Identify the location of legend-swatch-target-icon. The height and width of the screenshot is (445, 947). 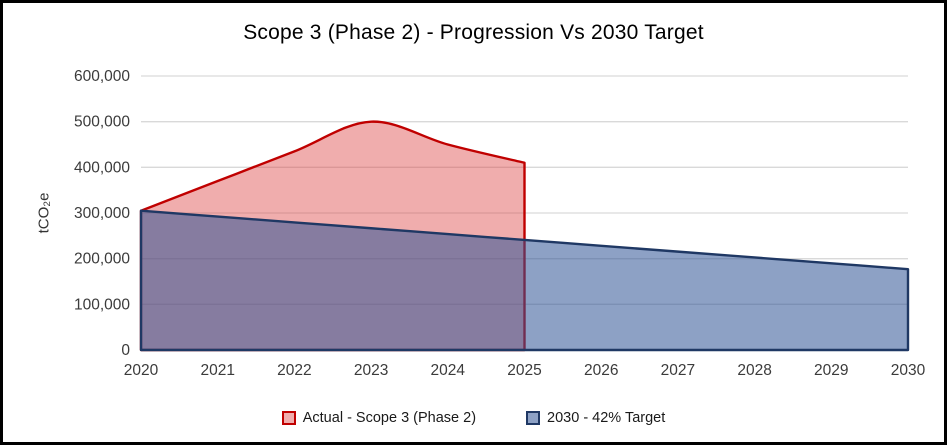
(533, 418).